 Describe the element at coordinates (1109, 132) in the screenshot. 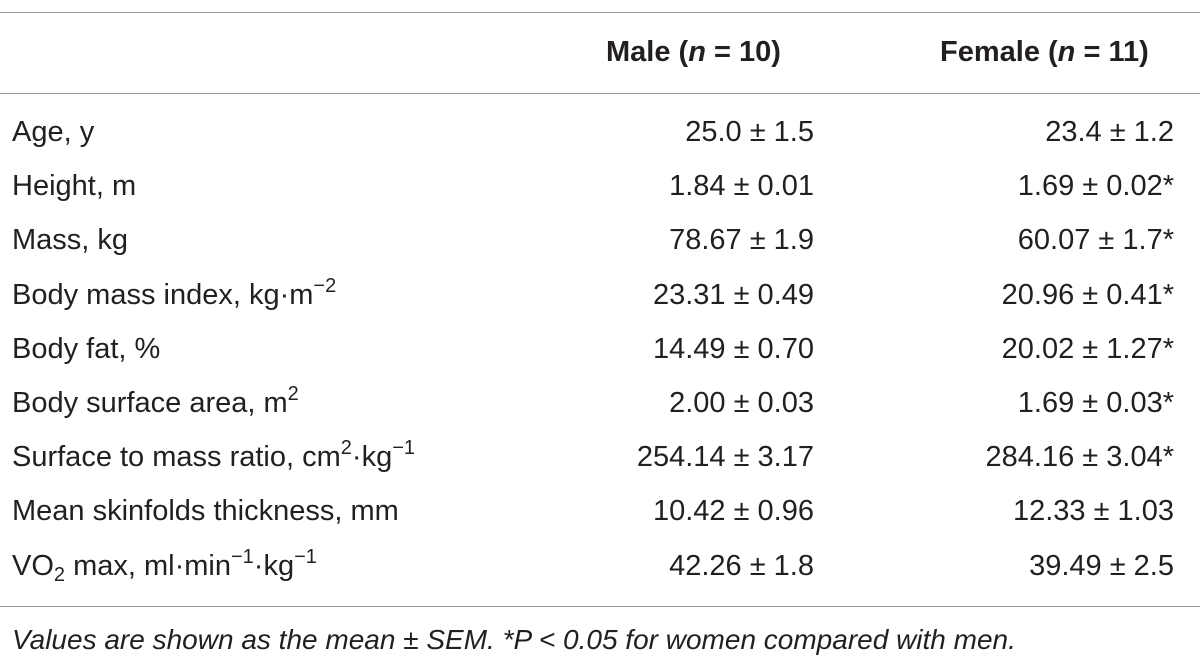

I see `female-value: 23.4 ± 1.2` at that location.